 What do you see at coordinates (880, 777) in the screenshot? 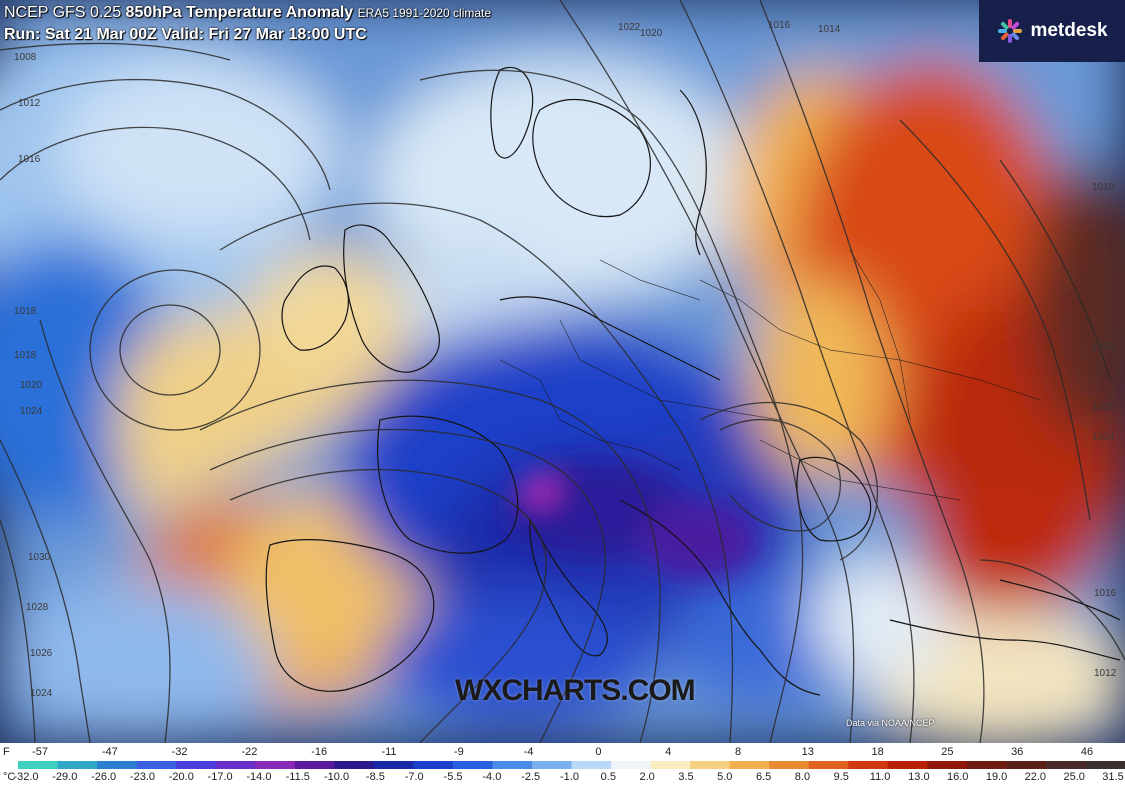
I see `legend-celsius-label: 11.0` at bounding box center [880, 777].